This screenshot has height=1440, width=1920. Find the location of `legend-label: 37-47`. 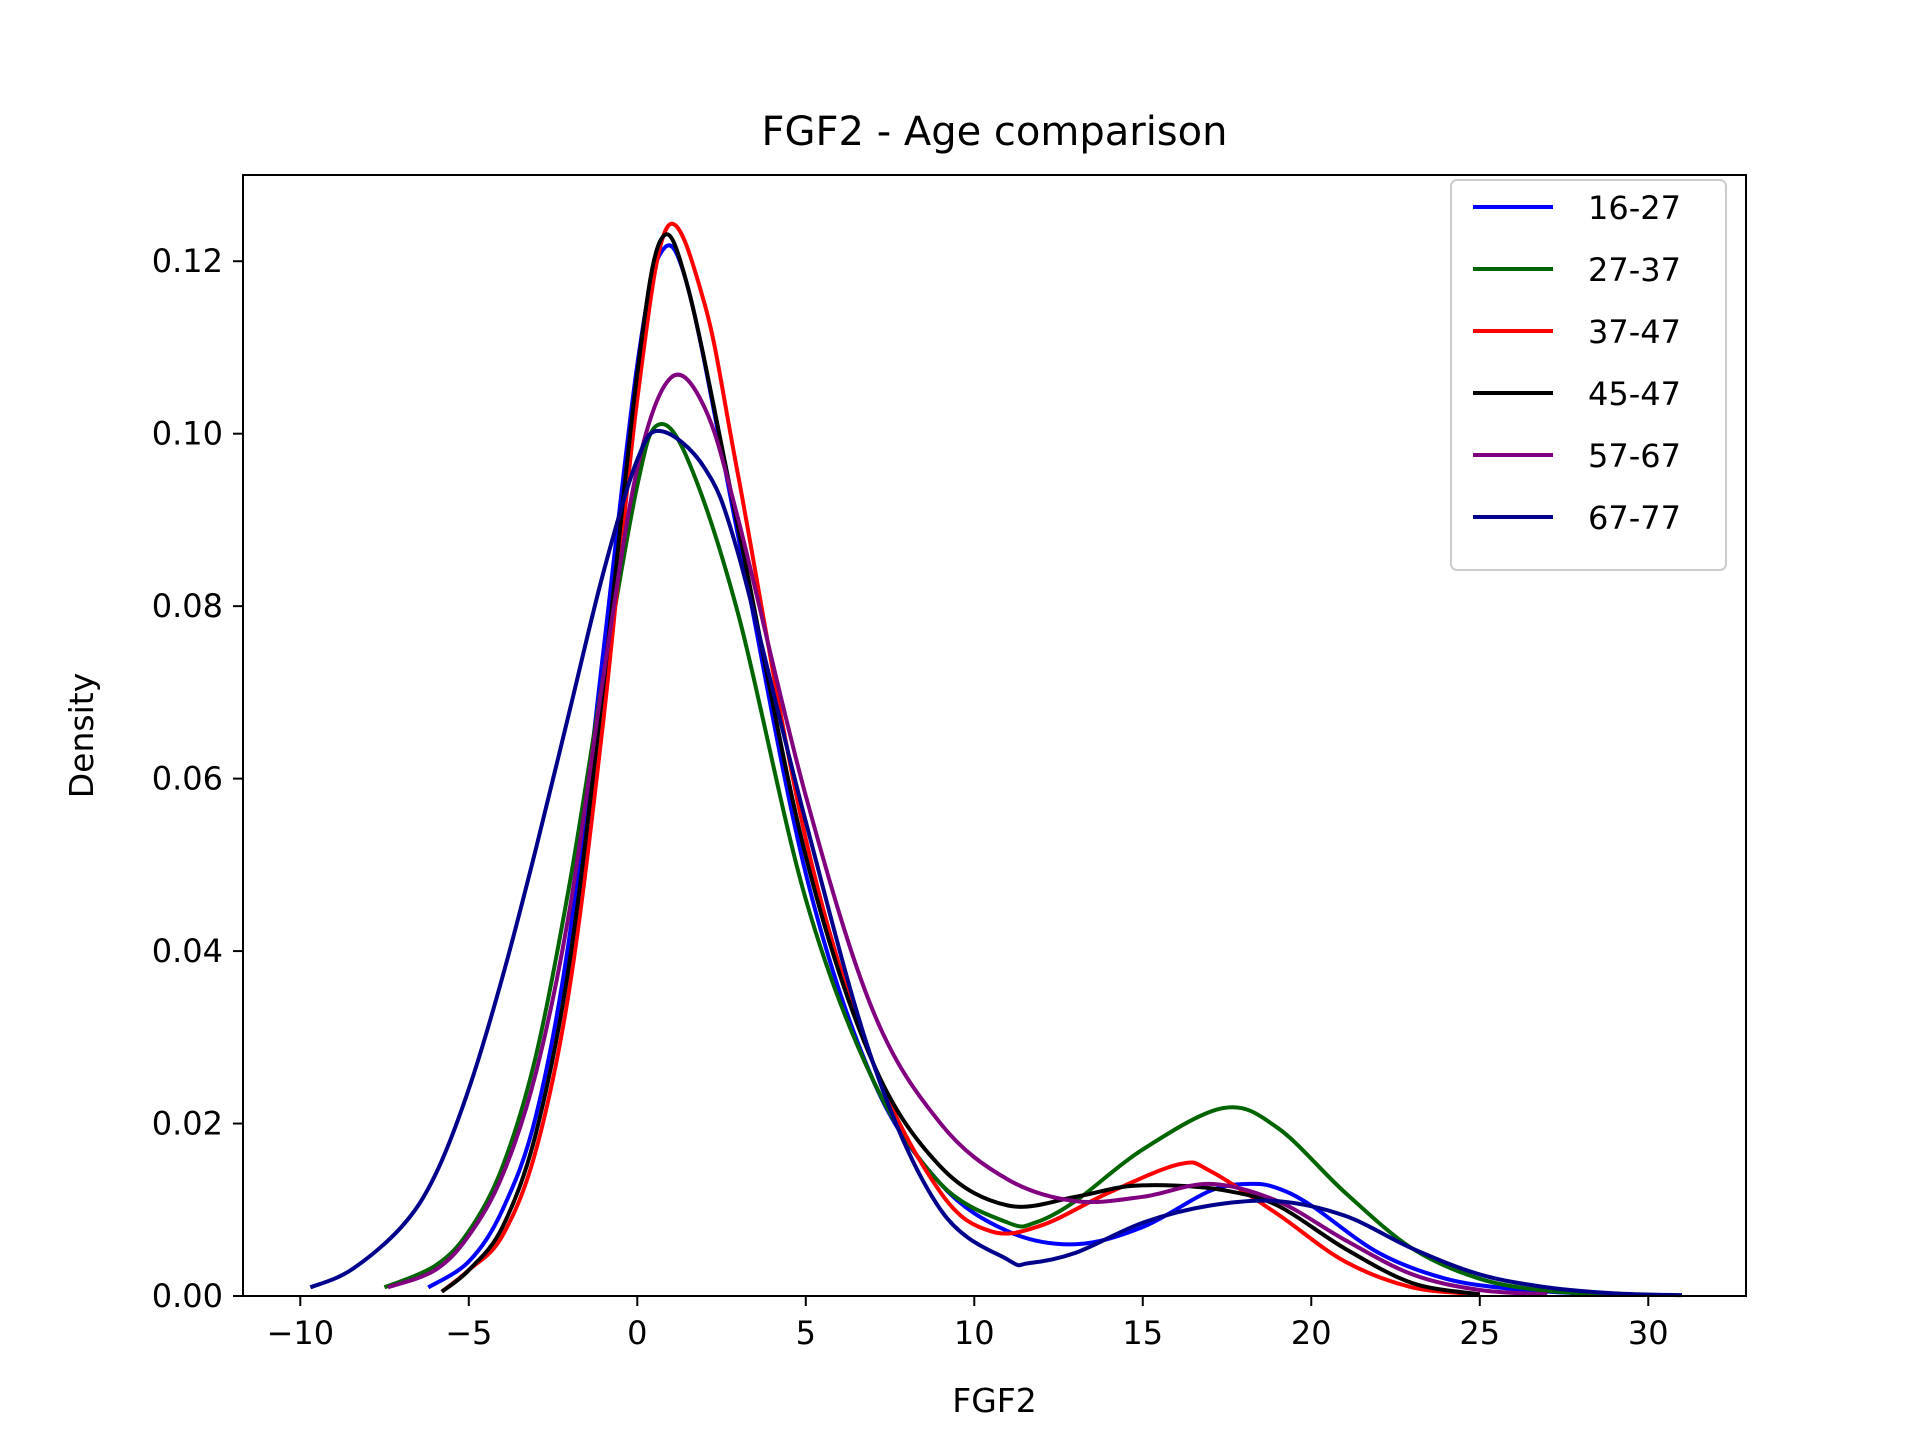

legend-label: 37-47 is located at coordinates (1634, 332).